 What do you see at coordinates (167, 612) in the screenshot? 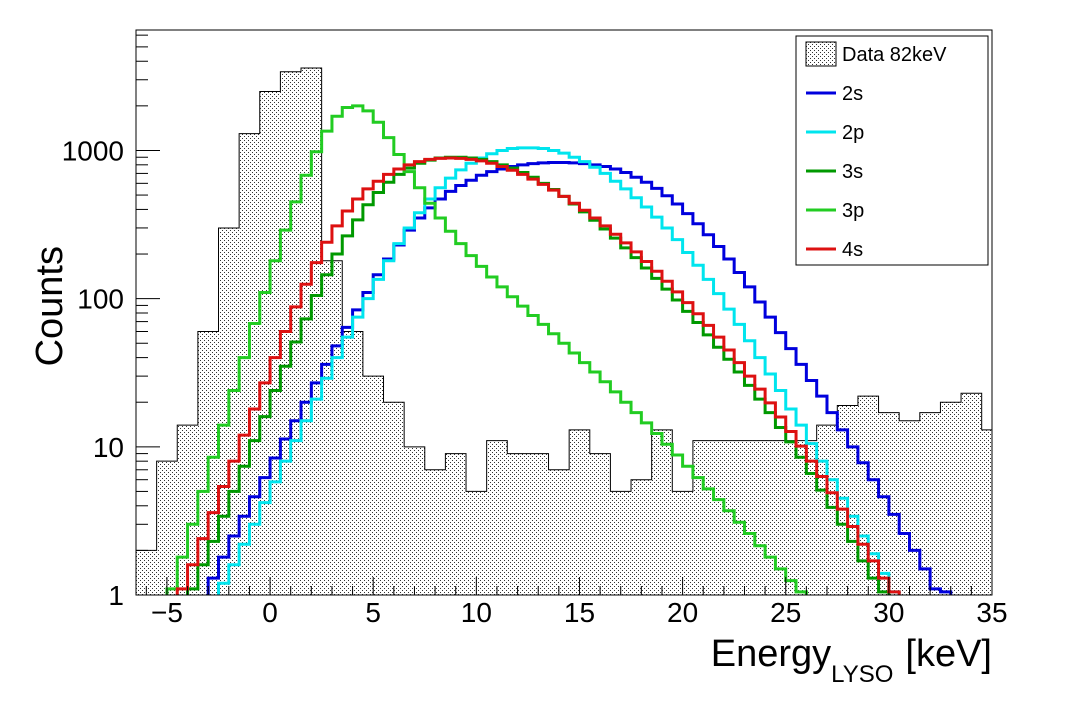
I see `x-tick-label: −5` at bounding box center [167, 612].